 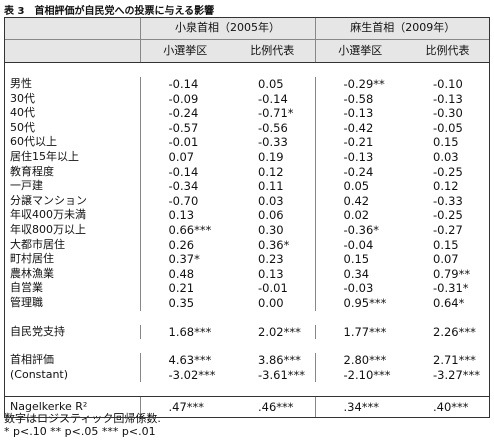 What do you see at coordinates (247, 99) in the screenshot?
I see `data-row: 30代 -0.09 -0.14 -0.58 -0.13` at bounding box center [247, 99].